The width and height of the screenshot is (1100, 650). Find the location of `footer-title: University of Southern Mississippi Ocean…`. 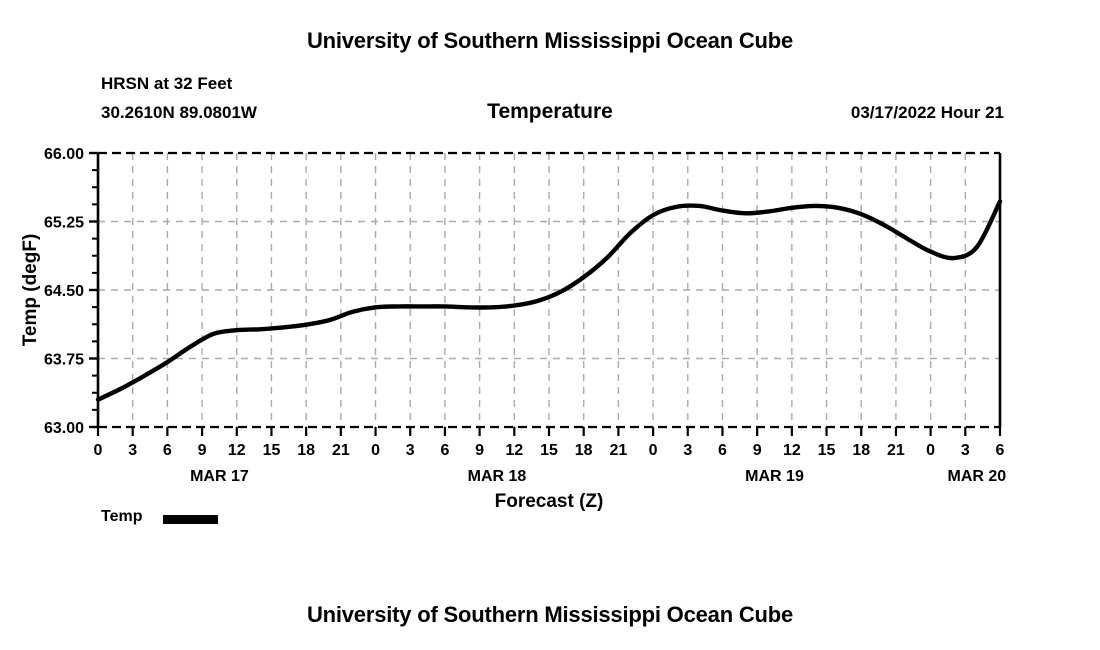

footer-title: University of Southern Mississippi Ocean… is located at coordinates (550, 614).